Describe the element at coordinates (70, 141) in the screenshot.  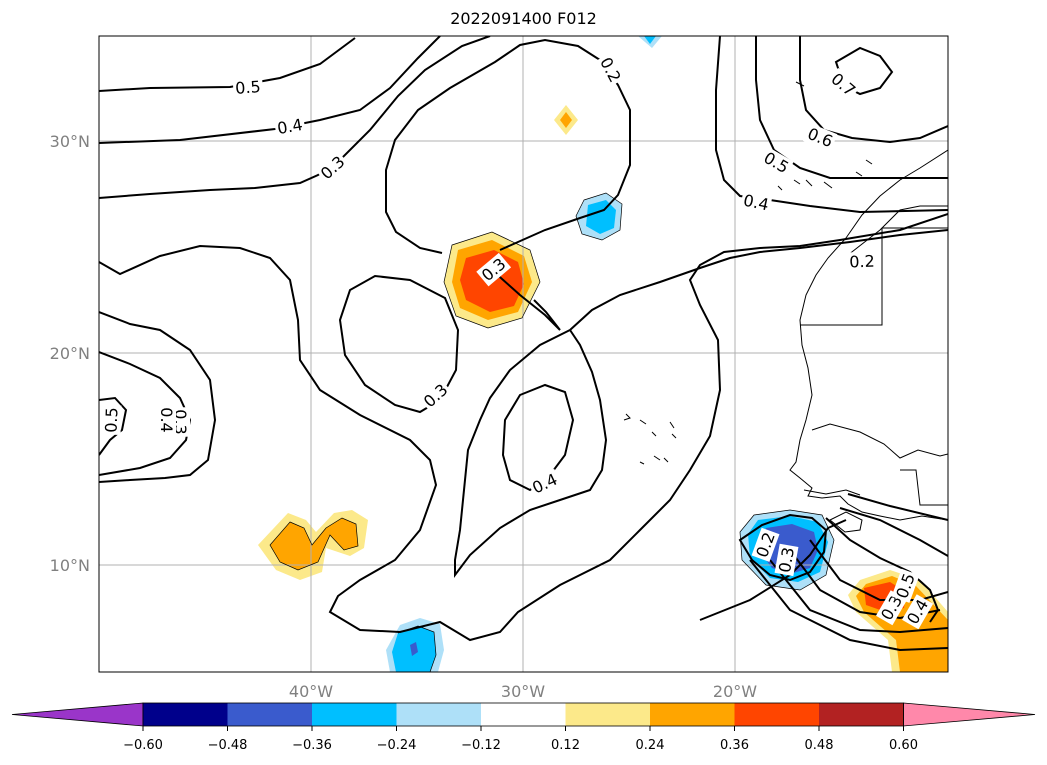
I see `lat-label-30n: 30°N` at that location.